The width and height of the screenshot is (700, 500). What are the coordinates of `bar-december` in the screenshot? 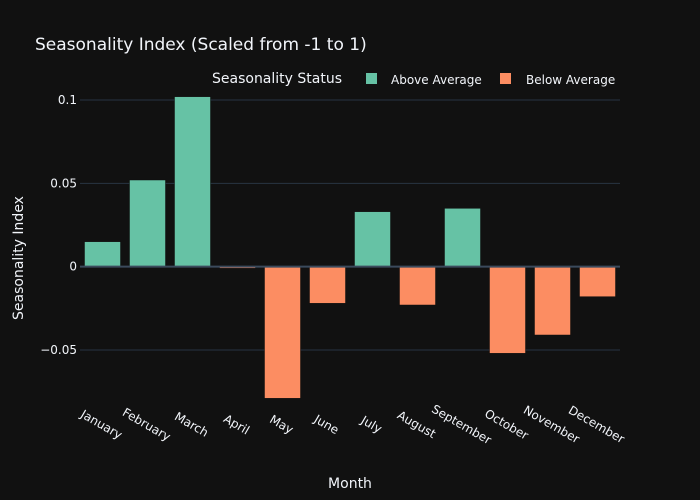 It's located at (597, 281).